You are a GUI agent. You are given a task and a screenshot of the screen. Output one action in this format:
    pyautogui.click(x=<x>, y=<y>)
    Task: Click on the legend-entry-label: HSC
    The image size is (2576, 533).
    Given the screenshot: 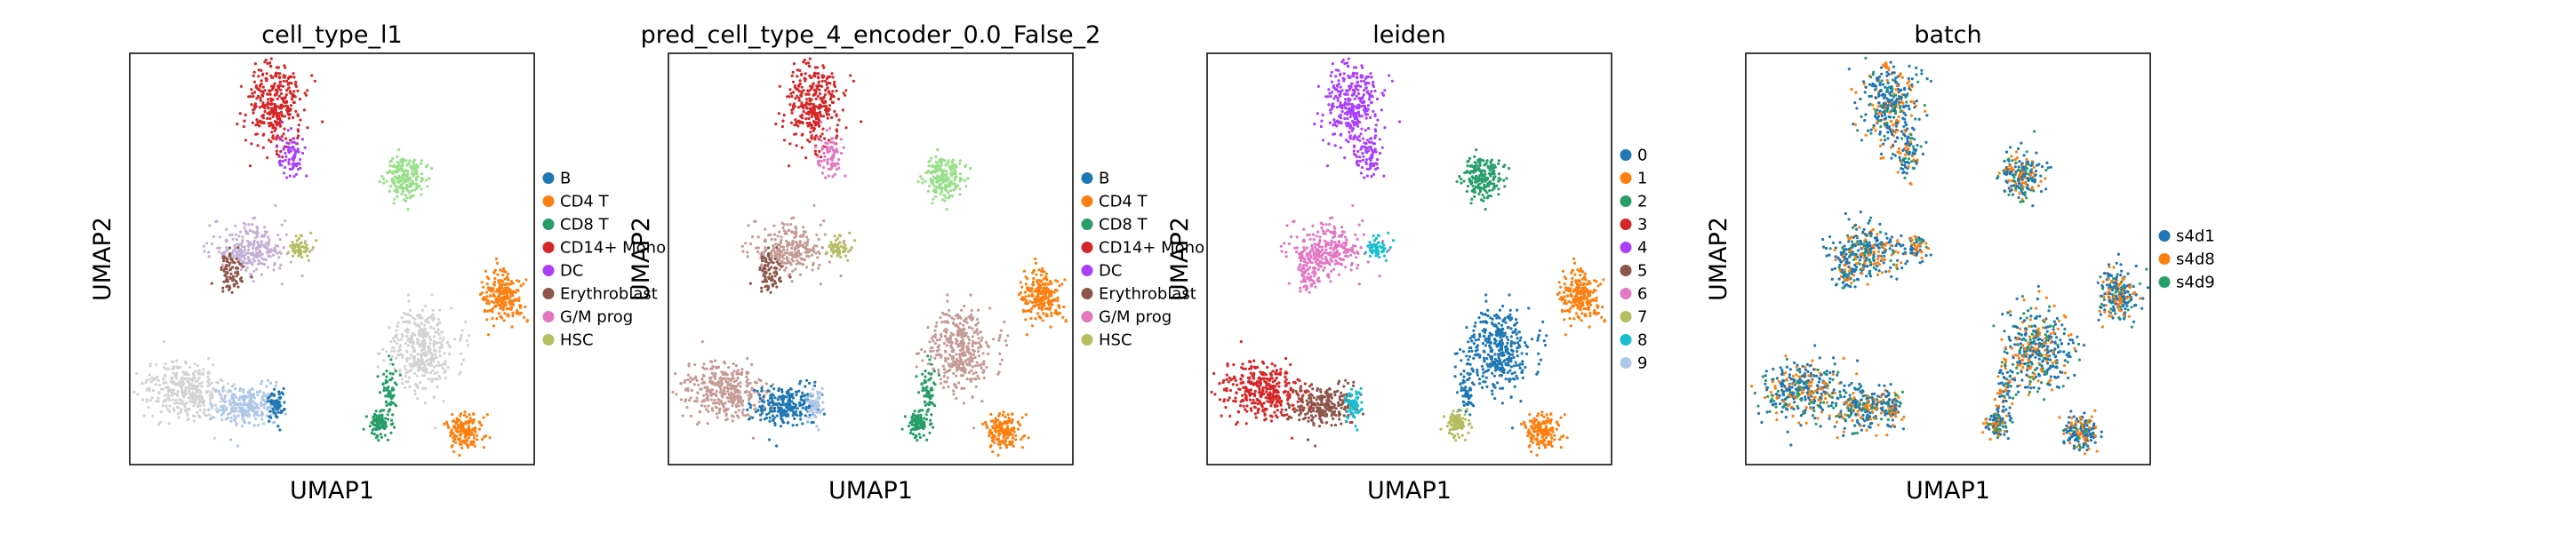 What is the action you would take?
    pyautogui.click(x=577, y=340)
    